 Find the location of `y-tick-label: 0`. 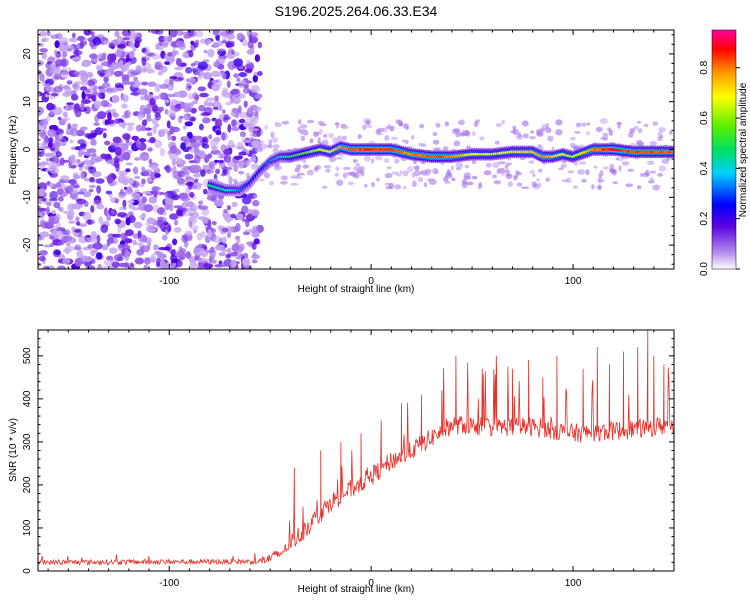

y-tick-label: 0 is located at coordinates (27, 149).